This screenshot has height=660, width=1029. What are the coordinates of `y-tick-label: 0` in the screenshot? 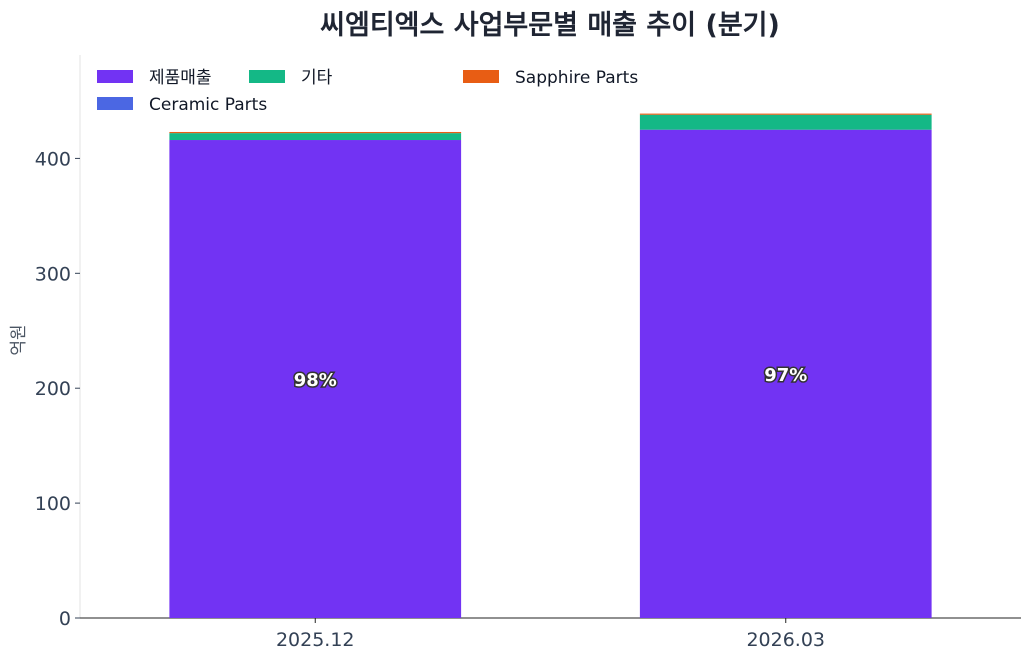 It's located at (65, 619).